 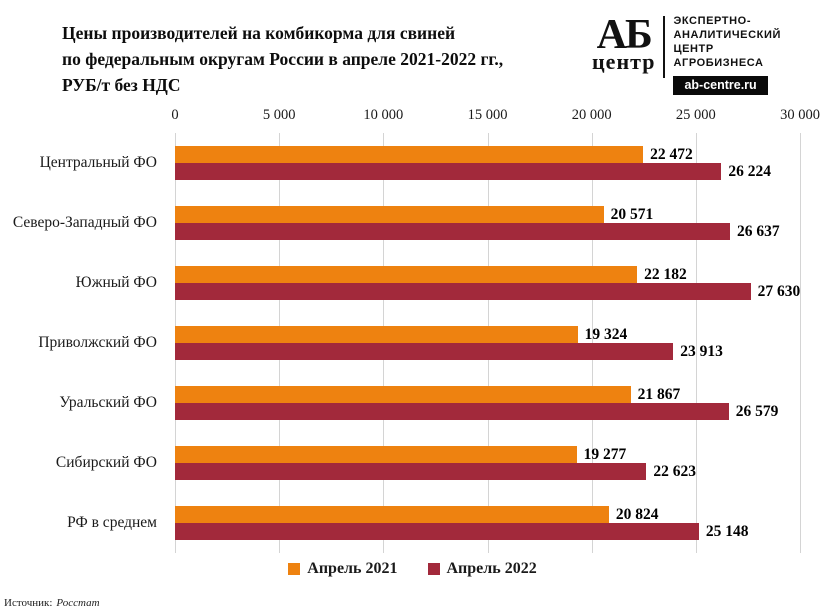 What do you see at coordinates (659, 394) in the screenshot?
I see `bar-value-label: 21 867` at bounding box center [659, 394].